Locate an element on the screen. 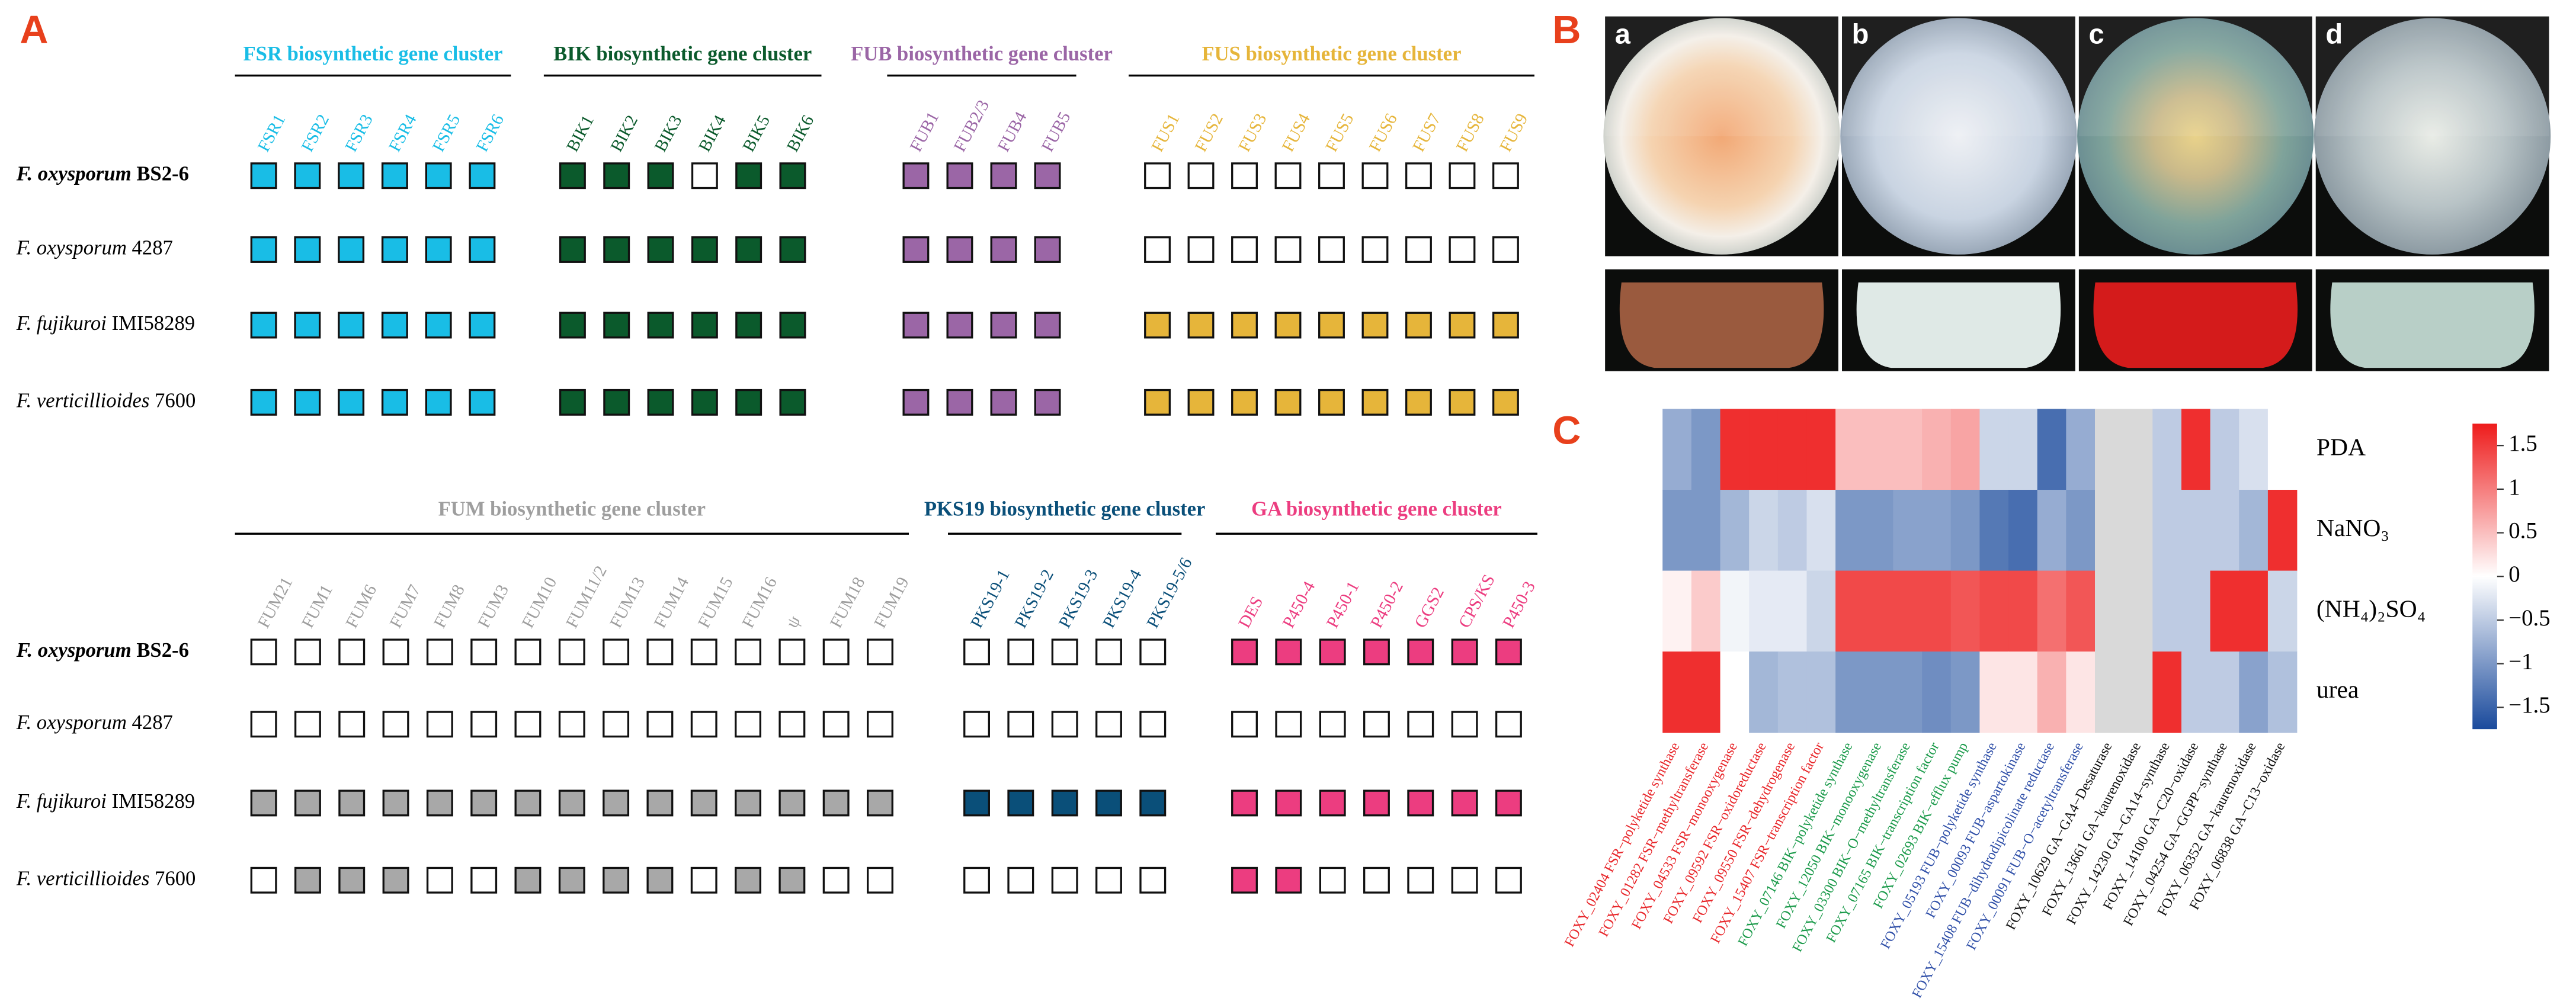 This screenshot has height=1008, width=2576. cluster-title: FUM biosynthetic gene cluster is located at coordinates (572, 509).